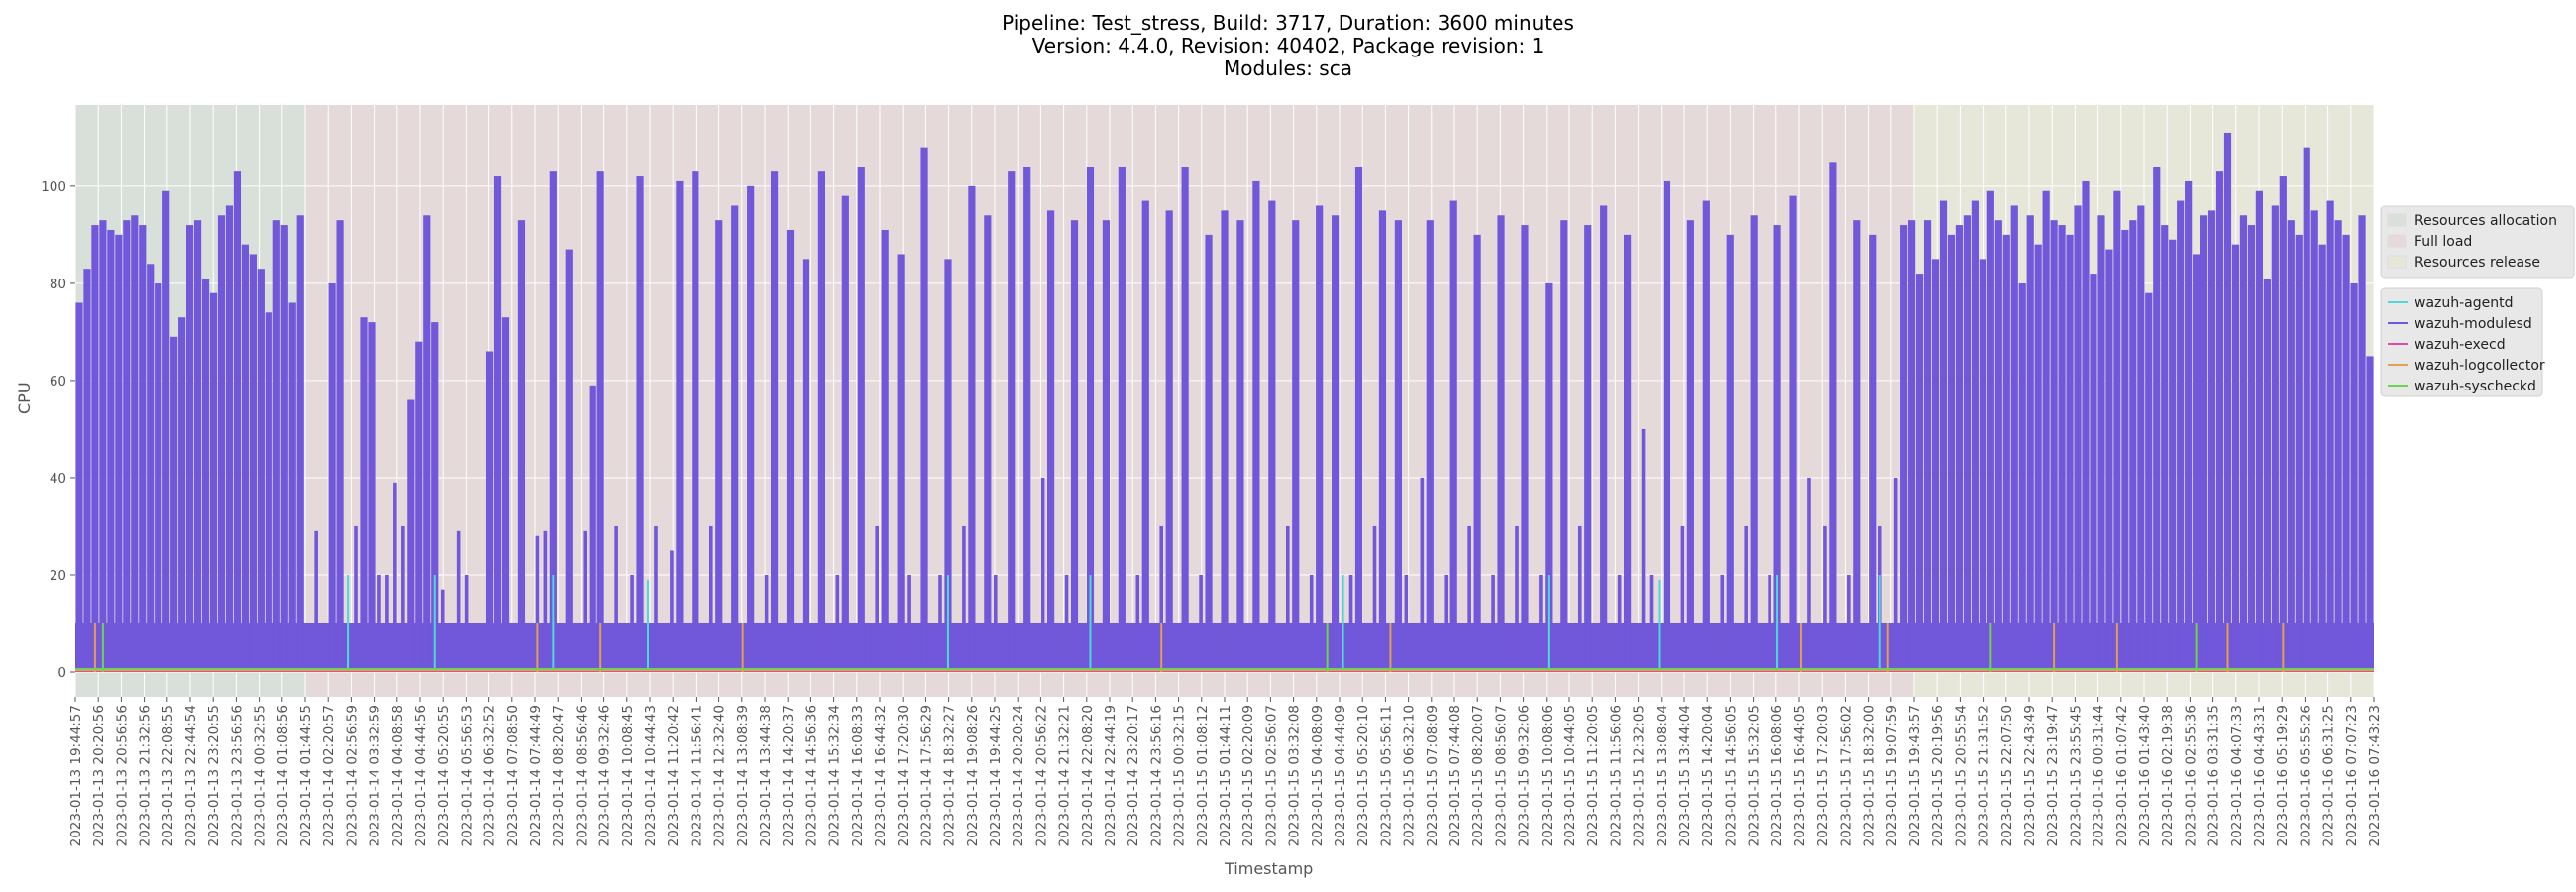 The image size is (2576, 892). Describe the element at coordinates (1846, 775) in the screenshot. I see `x-tick-label: 2023-01-15 17:56:02` at that location.